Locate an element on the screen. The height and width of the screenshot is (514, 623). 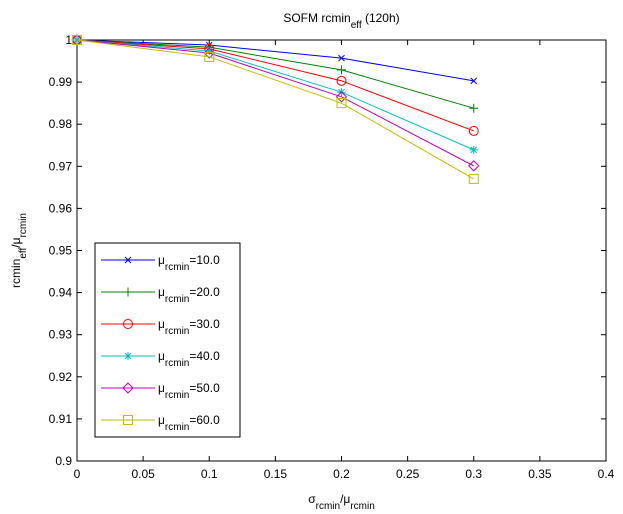
legend-label-part: =30.0 is located at coordinates (204, 324).